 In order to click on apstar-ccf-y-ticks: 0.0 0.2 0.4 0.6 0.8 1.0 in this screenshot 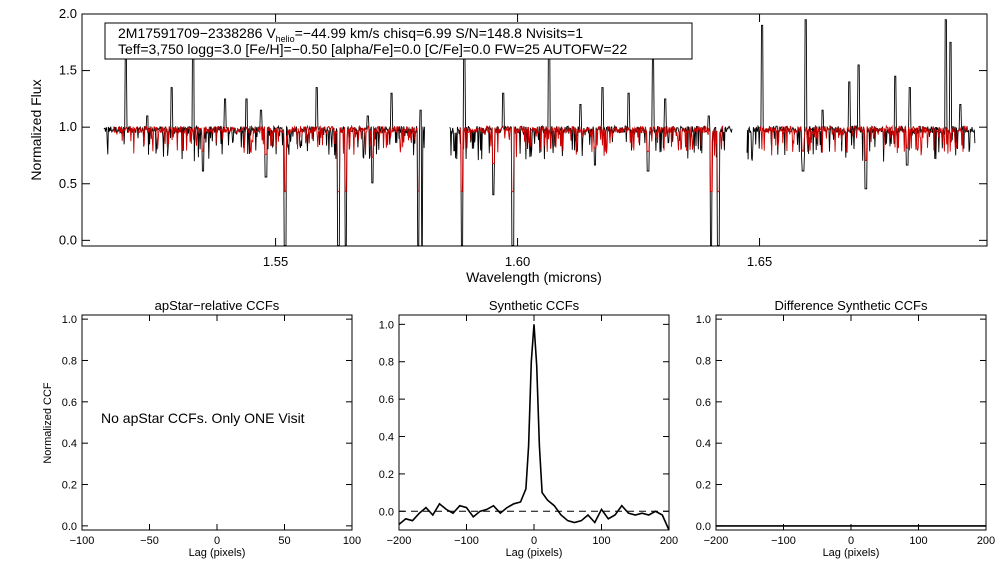, I will do `click(207, 423)`.